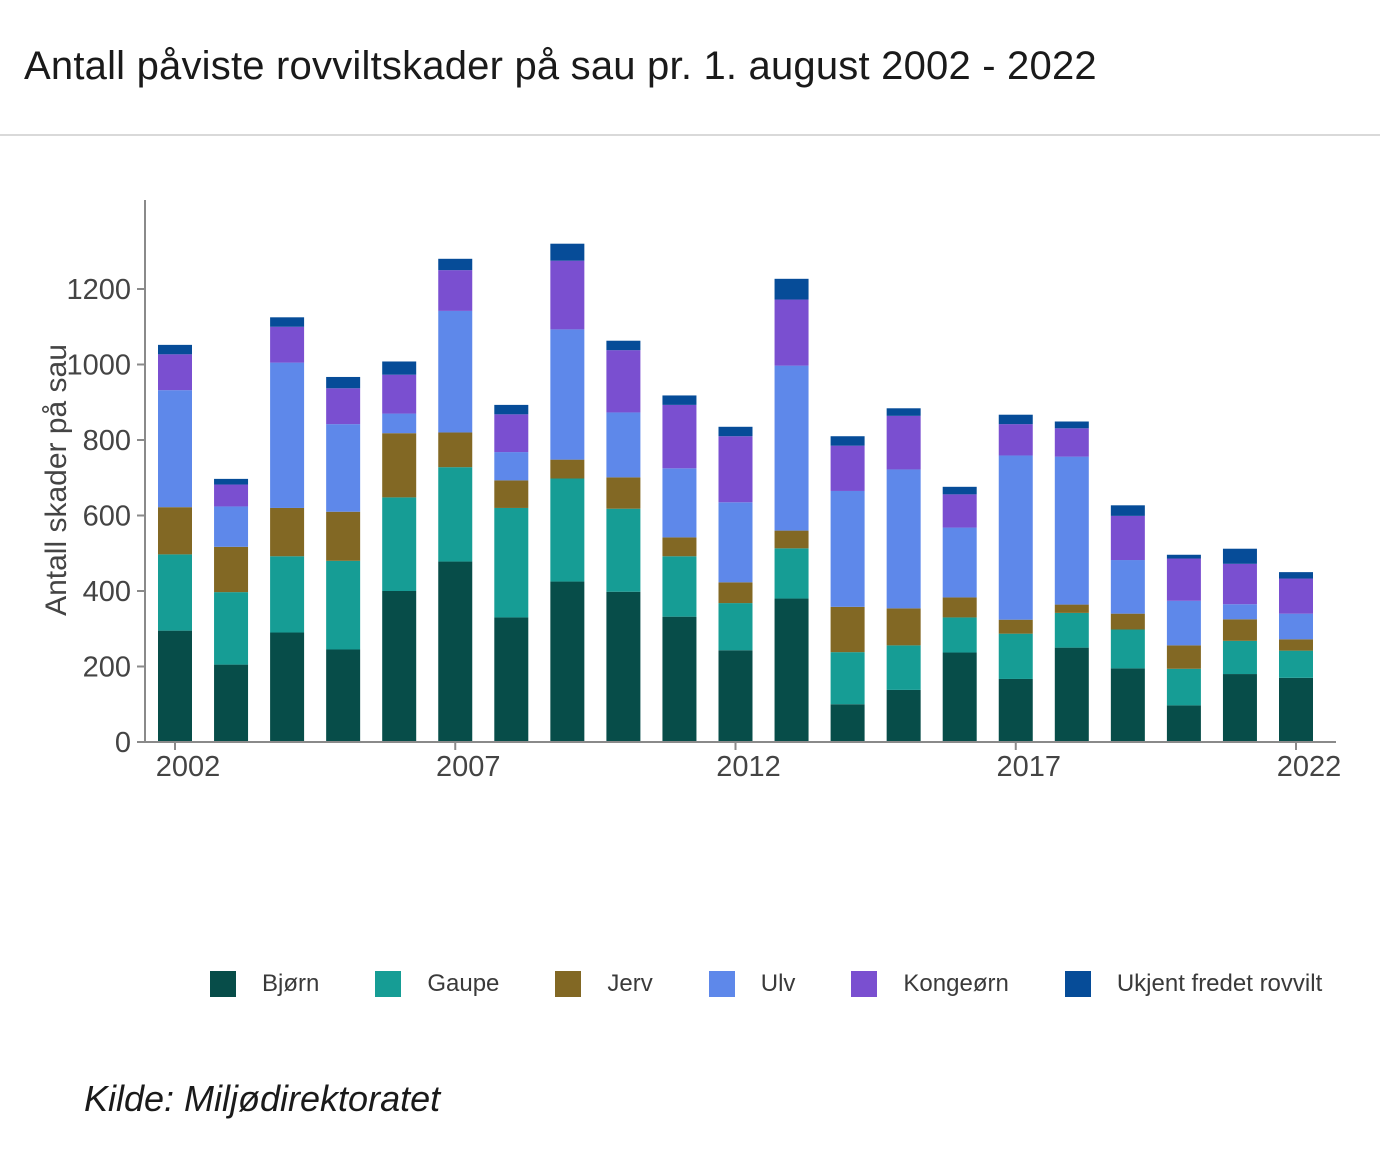 This screenshot has width=1380, height=1166. I want to click on bar-segment-3-2021, so click(1239, 630).